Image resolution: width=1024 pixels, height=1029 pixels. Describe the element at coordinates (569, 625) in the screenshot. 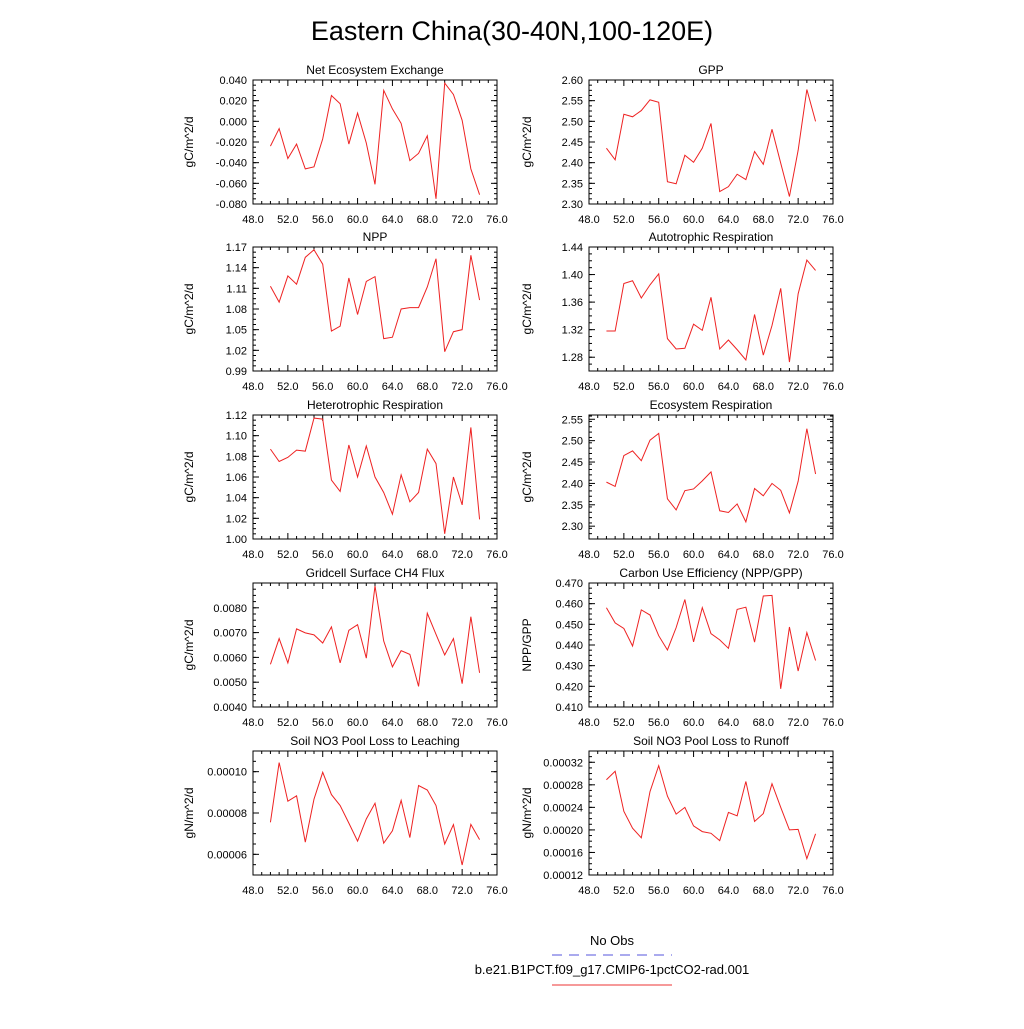

I see `y-tick-label: 0.450` at that location.